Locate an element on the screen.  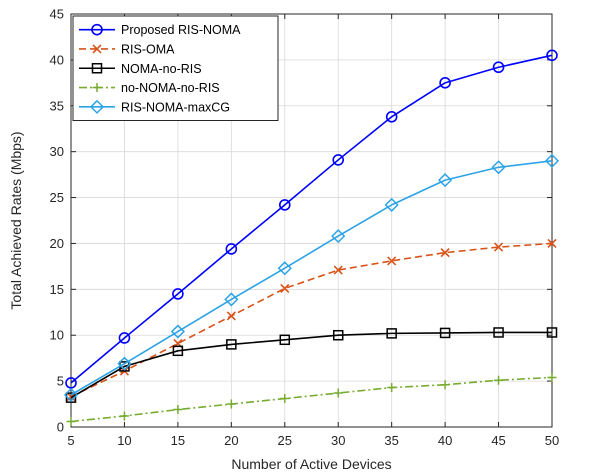
x-tick-label: 20 is located at coordinates (231, 440).